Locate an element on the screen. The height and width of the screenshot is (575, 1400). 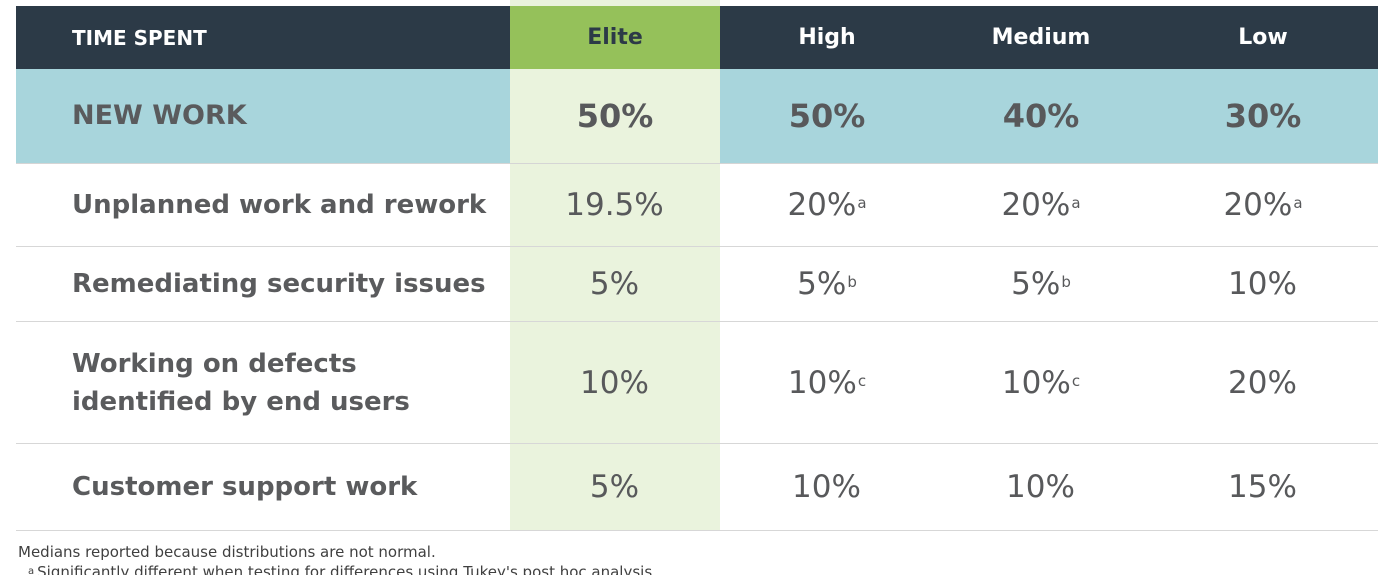
unplanned-work-low: 20% a is located at coordinates (1263, 205).